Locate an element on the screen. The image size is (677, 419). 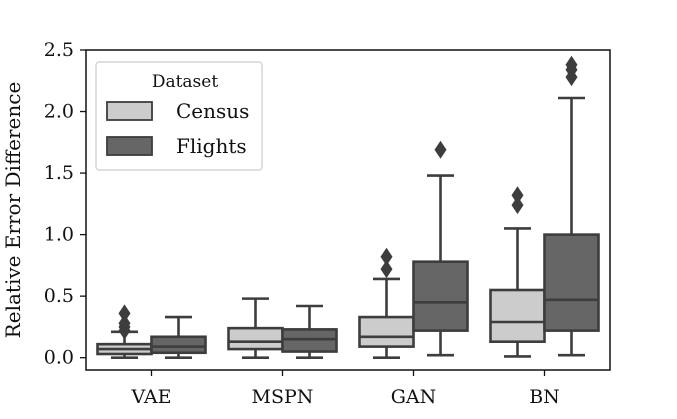
legend-label-flights: Flights is located at coordinates (211, 146).